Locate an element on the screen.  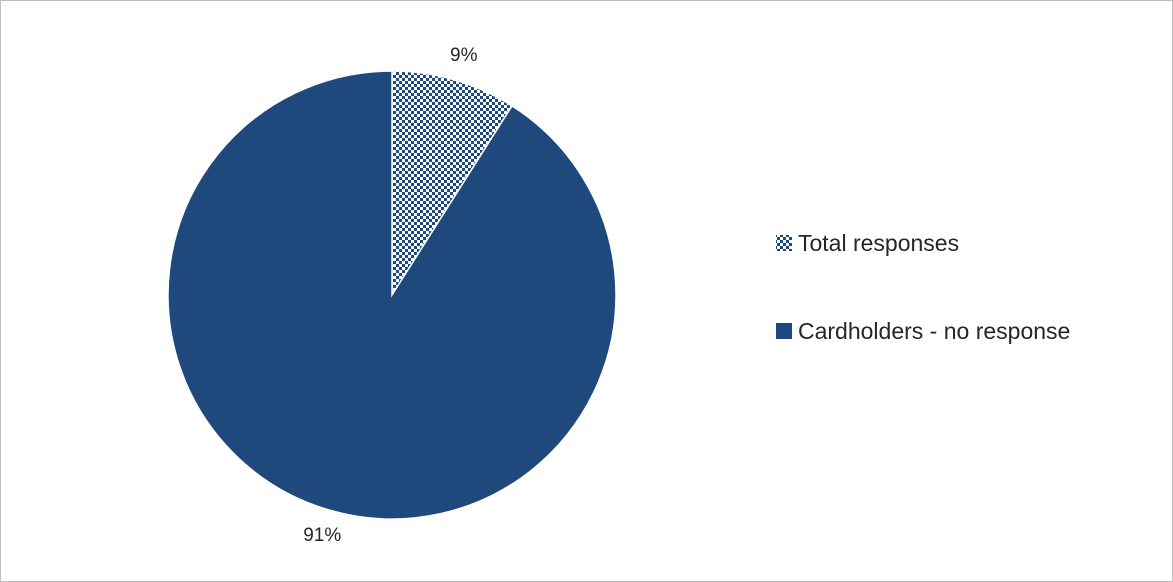
data-label-cardholders-no-response: 91% is located at coordinates (322, 535).